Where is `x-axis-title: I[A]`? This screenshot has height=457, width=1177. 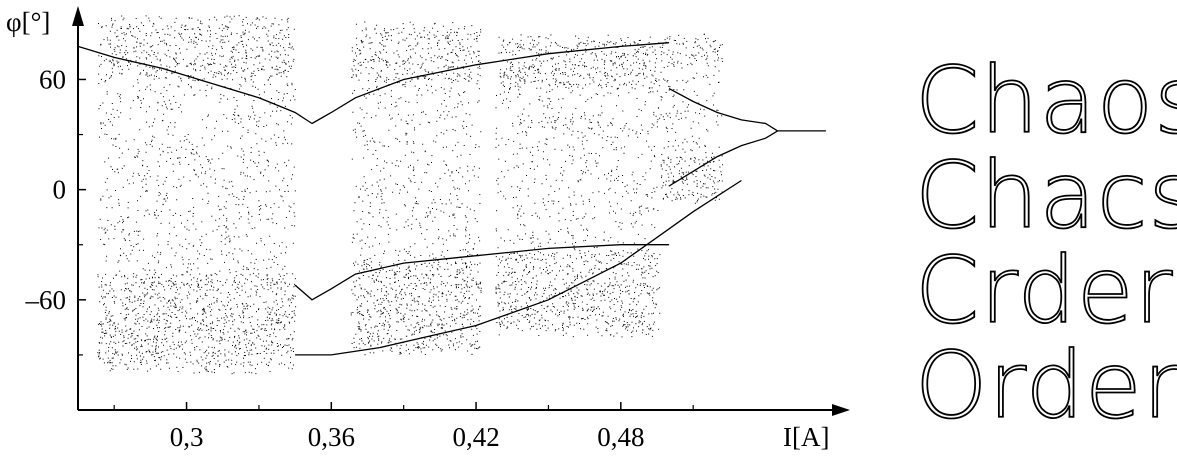 x-axis-title: I[A] is located at coordinates (806, 437).